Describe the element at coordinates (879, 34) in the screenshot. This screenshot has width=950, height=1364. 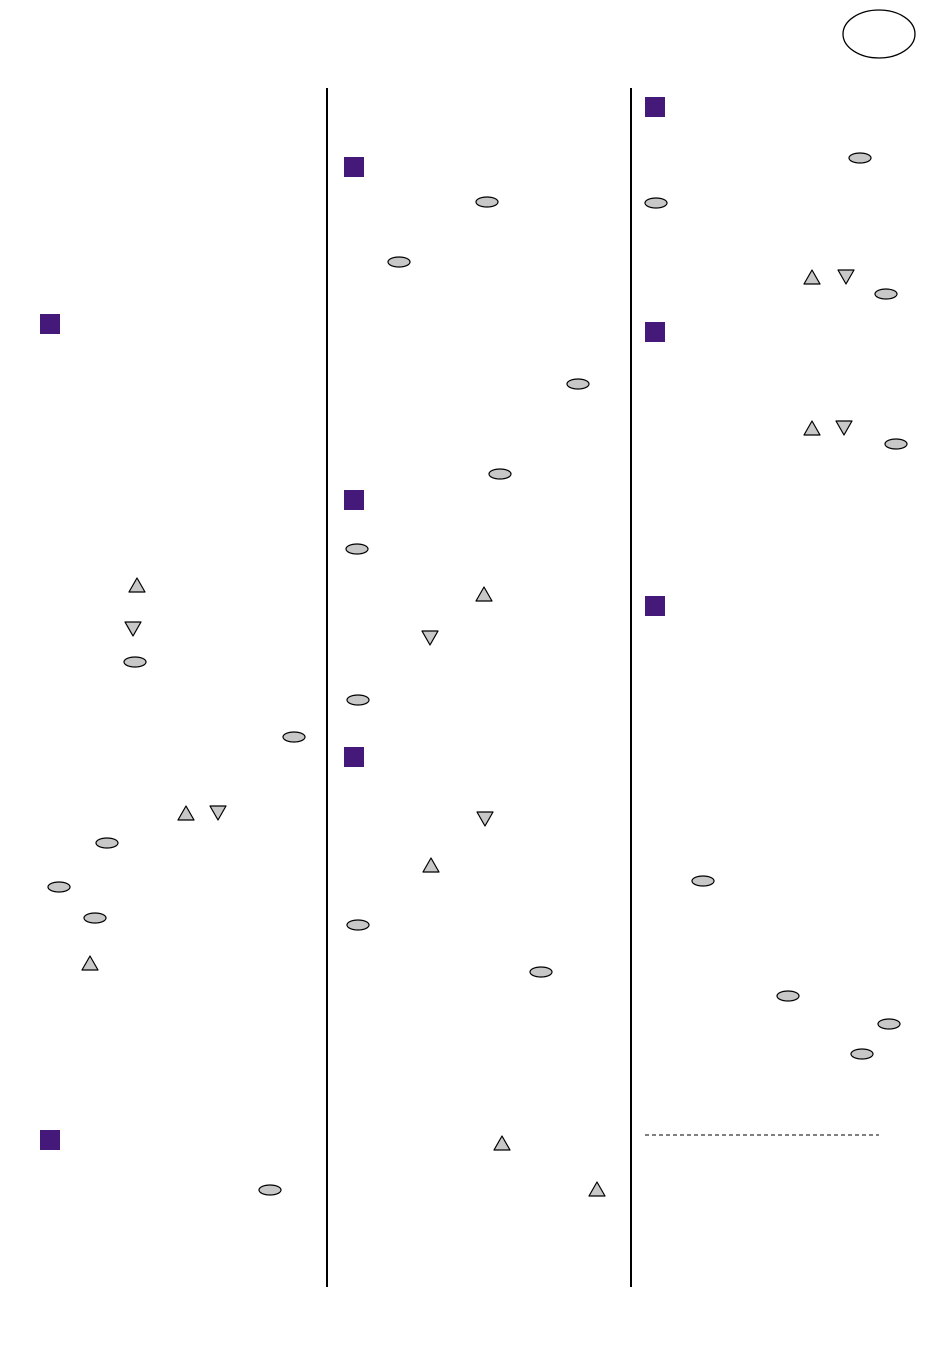
I see `page-badge` at that location.